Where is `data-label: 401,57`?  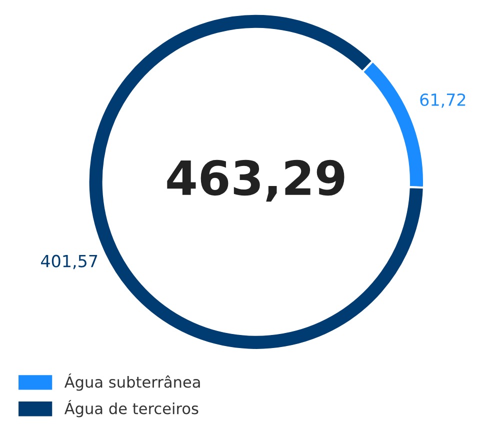 data-label: 401,57 is located at coordinates (69, 262).